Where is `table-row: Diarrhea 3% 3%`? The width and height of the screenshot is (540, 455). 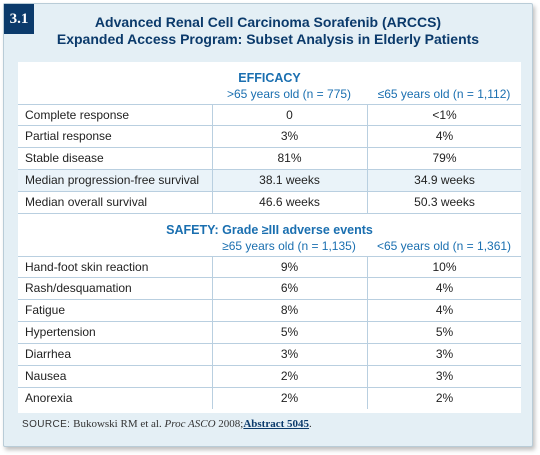 table-row: Diarrhea 3% 3% is located at coordinates (269, 355).